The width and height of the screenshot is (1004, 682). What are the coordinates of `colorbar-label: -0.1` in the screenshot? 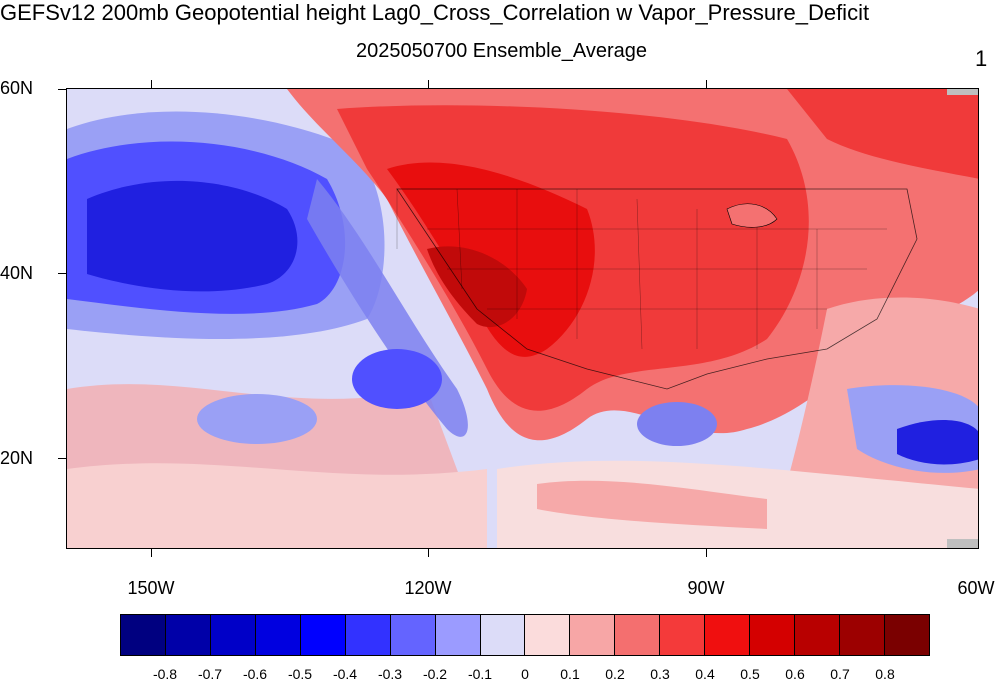 It's located at (480, 674).